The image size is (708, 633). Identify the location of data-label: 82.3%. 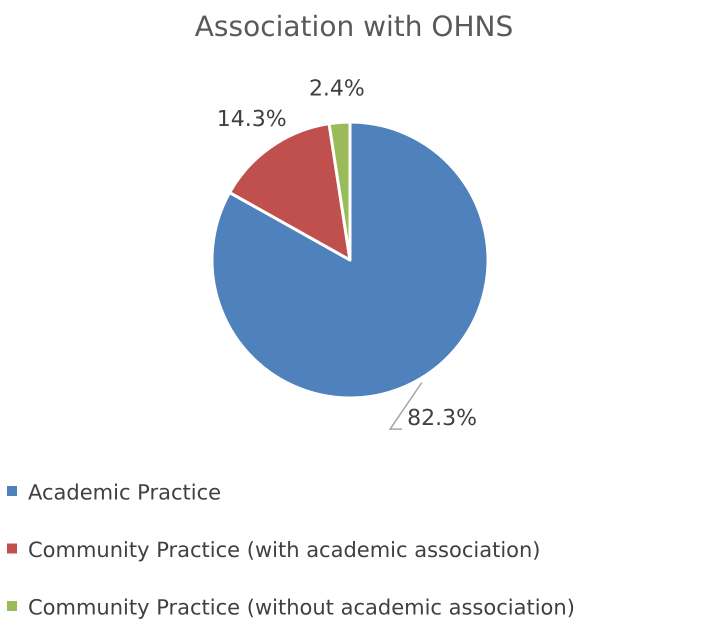
(442, 418).